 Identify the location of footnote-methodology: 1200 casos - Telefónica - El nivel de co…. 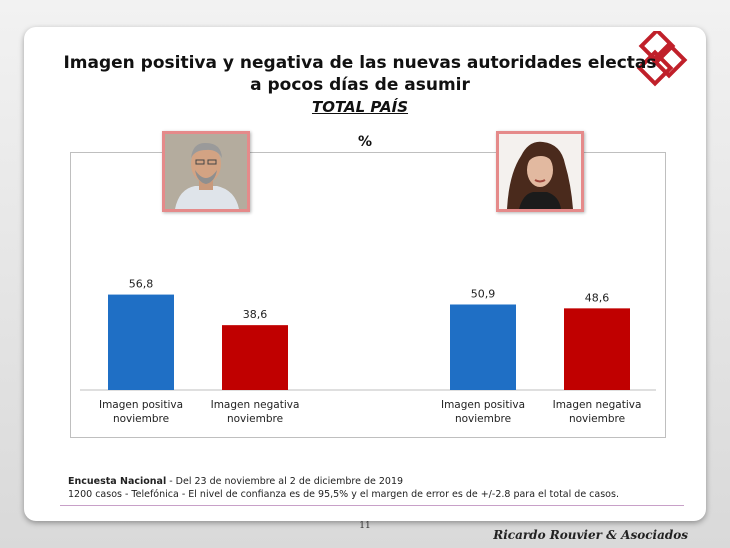
(343, 494).